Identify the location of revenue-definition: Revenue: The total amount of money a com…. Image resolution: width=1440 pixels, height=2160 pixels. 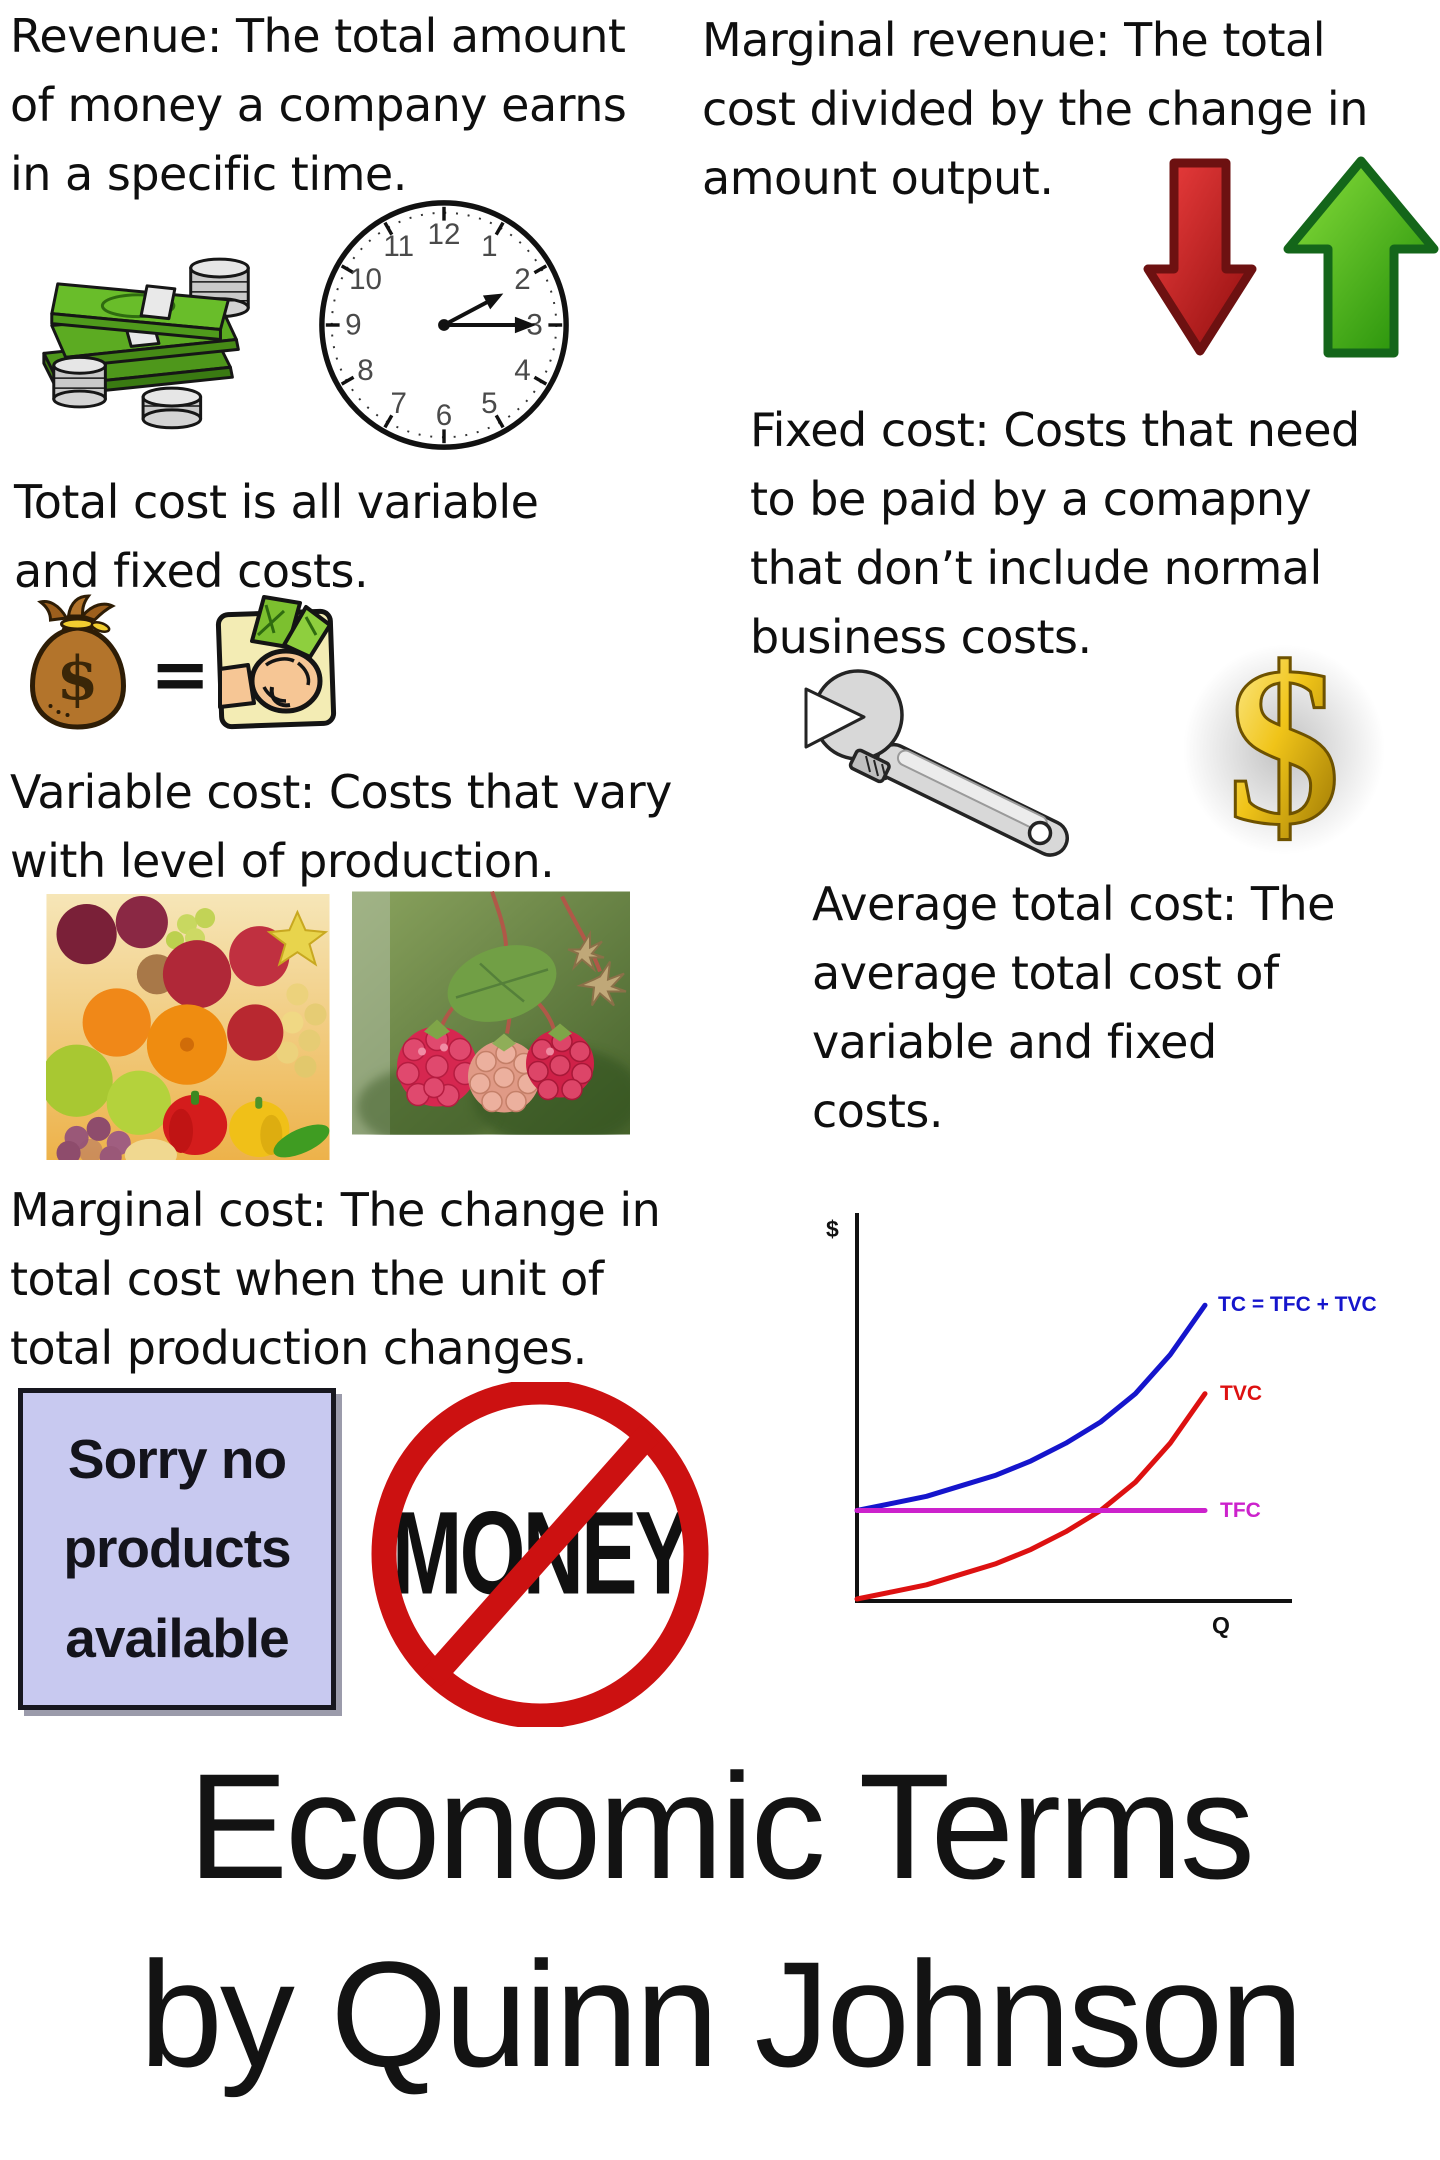
(360, 105).